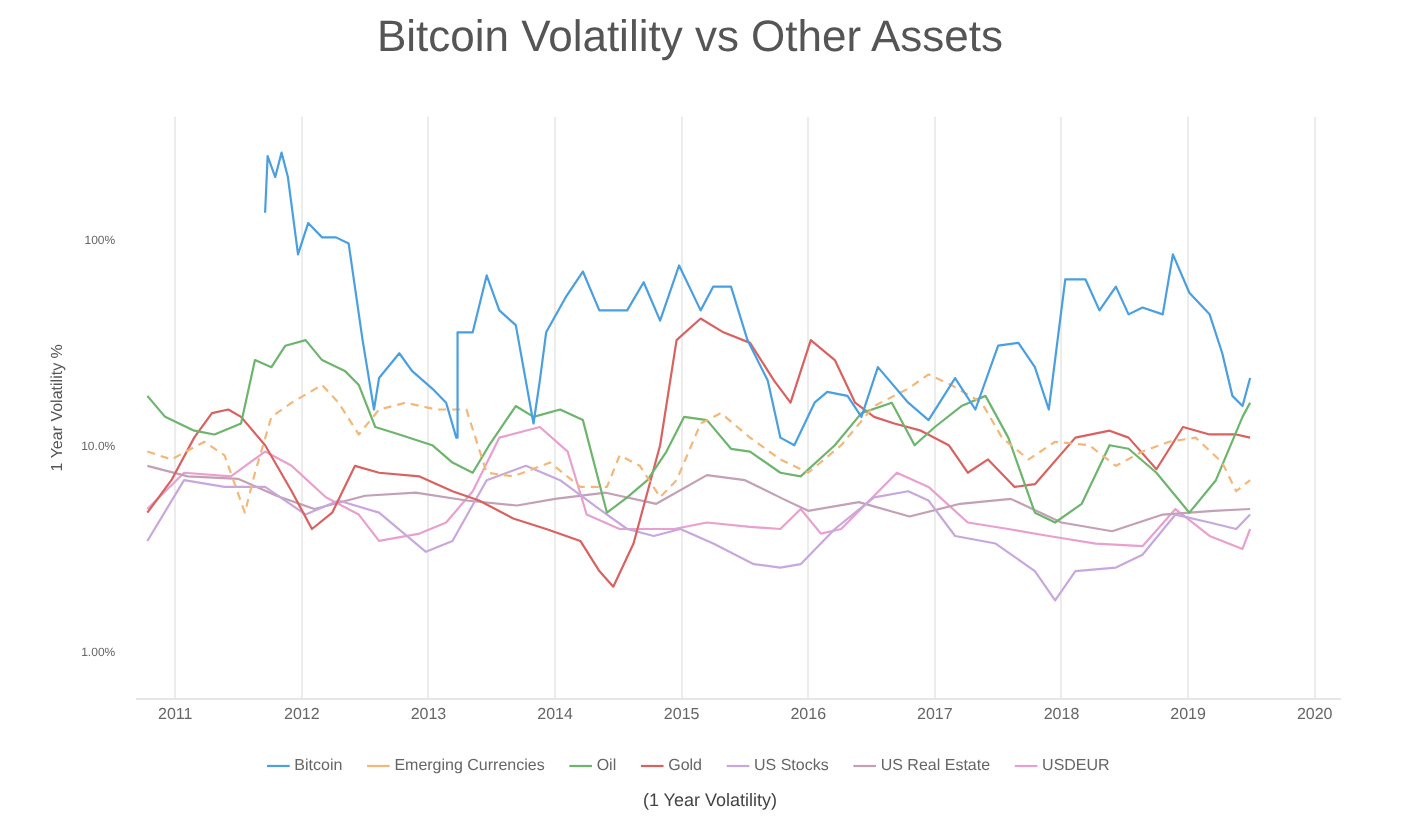  What do you see at coordinates (176, 713) in the screenshot?
I see `x-tick-label: 2011` at bounding box center [176, 713].